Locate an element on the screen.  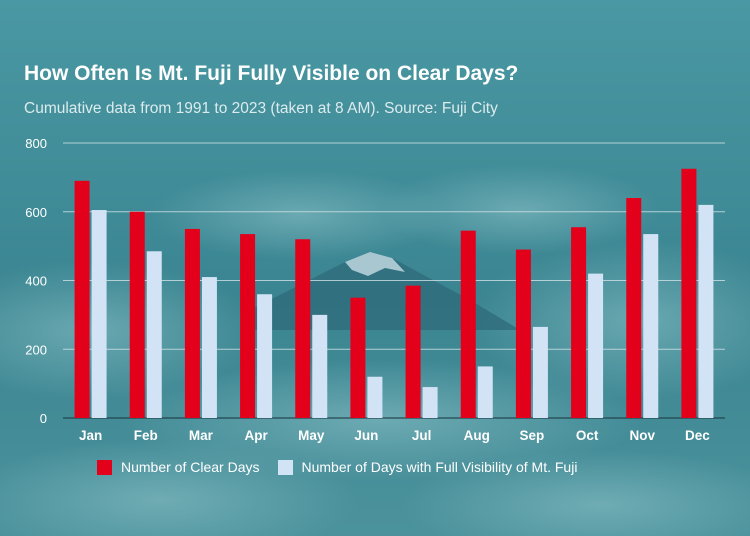
y-tick-label: 800 is located at coordinates (36, 143).